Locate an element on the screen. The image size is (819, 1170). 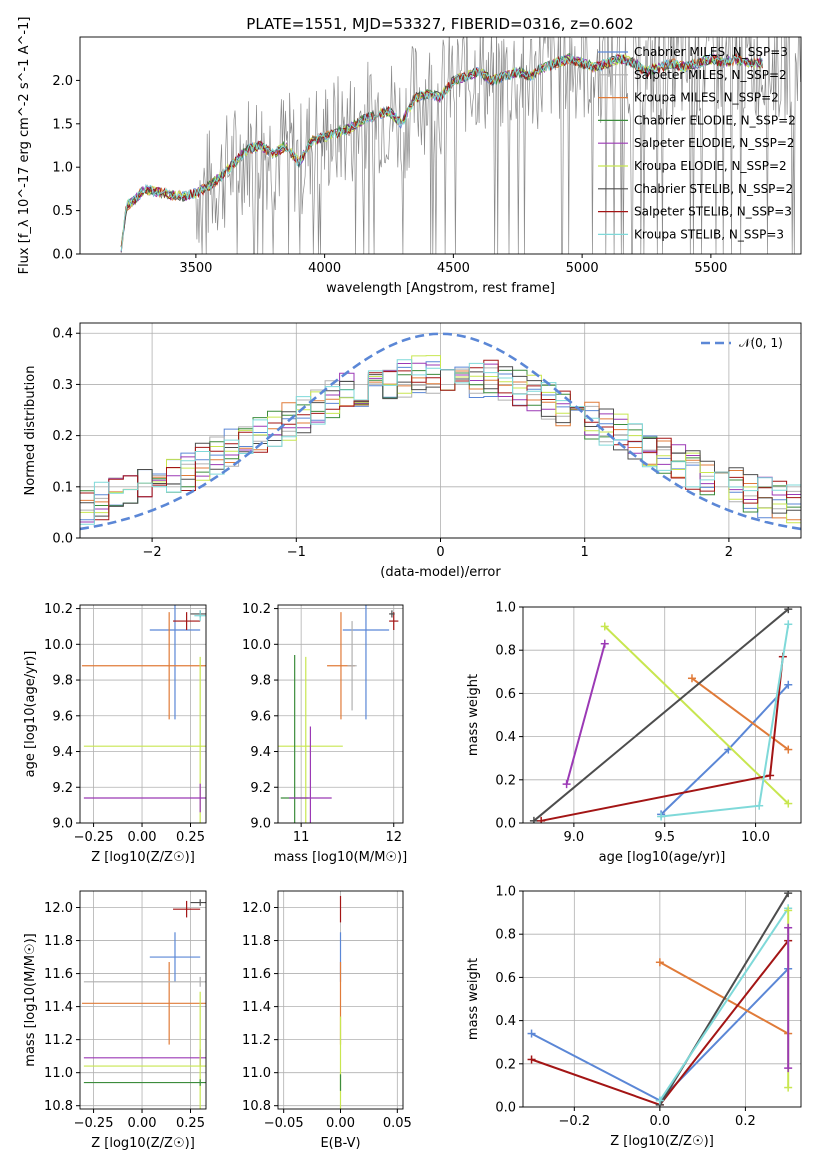
legend-entry: Chabrier ELODIE, N_SSP=2 is located at coordinates (715, 120).